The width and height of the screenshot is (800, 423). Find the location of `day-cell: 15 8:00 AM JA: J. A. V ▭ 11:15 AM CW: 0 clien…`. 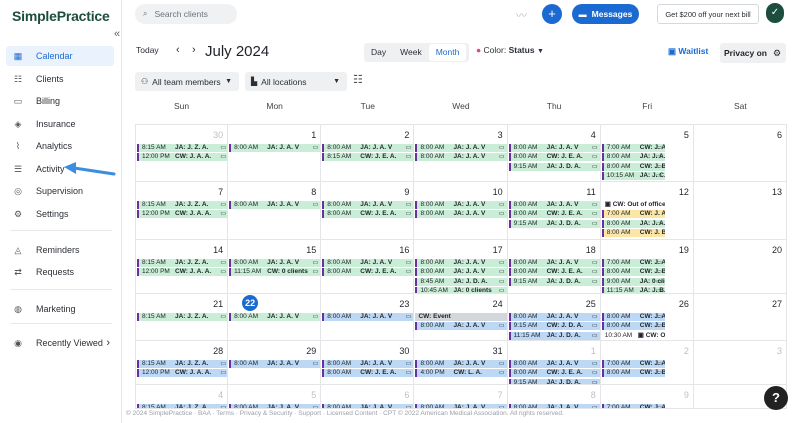

day-cell: 15 8:00 AM JA: J. A. V ▭ 11:15 AM CW: 0 clien… is located at coordinates (275, 267).